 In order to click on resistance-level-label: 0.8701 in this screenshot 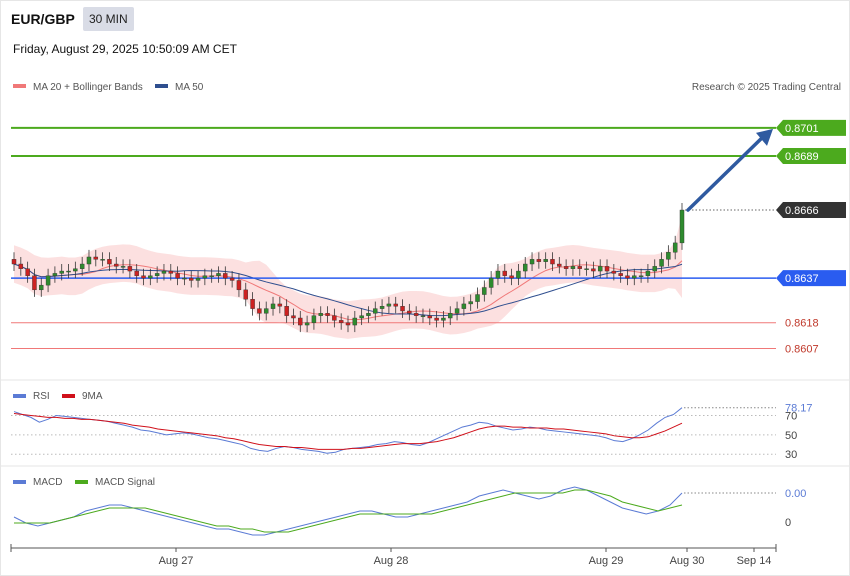, I will do `click(802, 129)`.